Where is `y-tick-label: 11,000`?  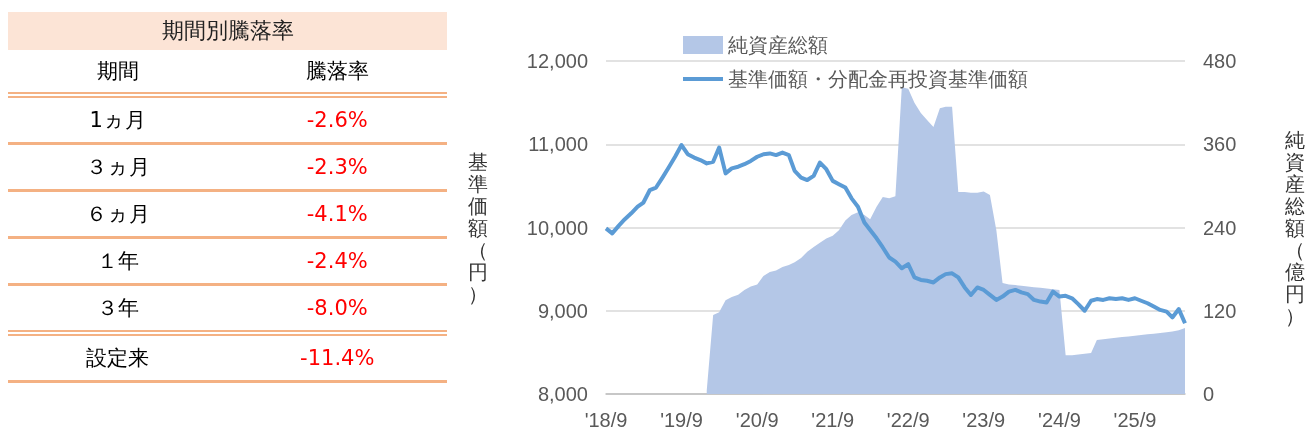
y-tick-label: 11,000 is located at coordinates (558, 144).